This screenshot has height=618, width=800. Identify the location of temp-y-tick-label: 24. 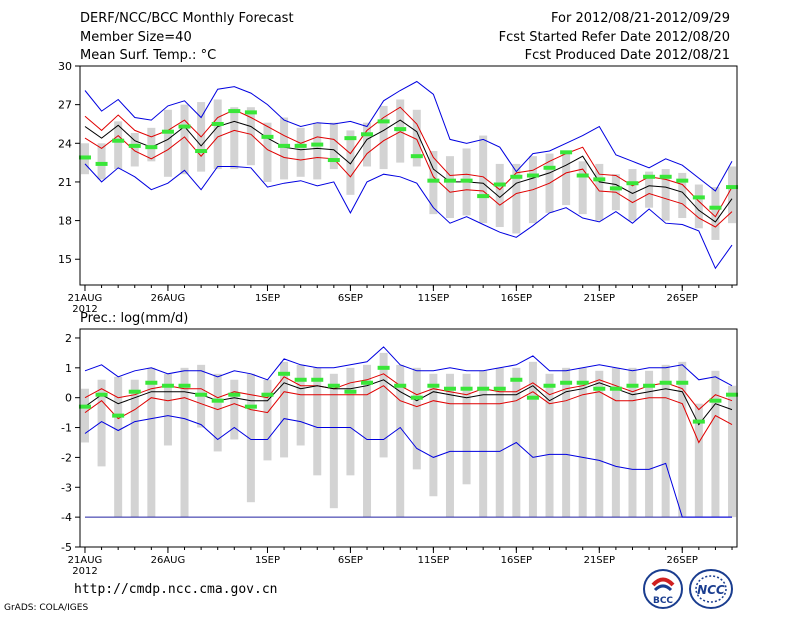
(65, 143).